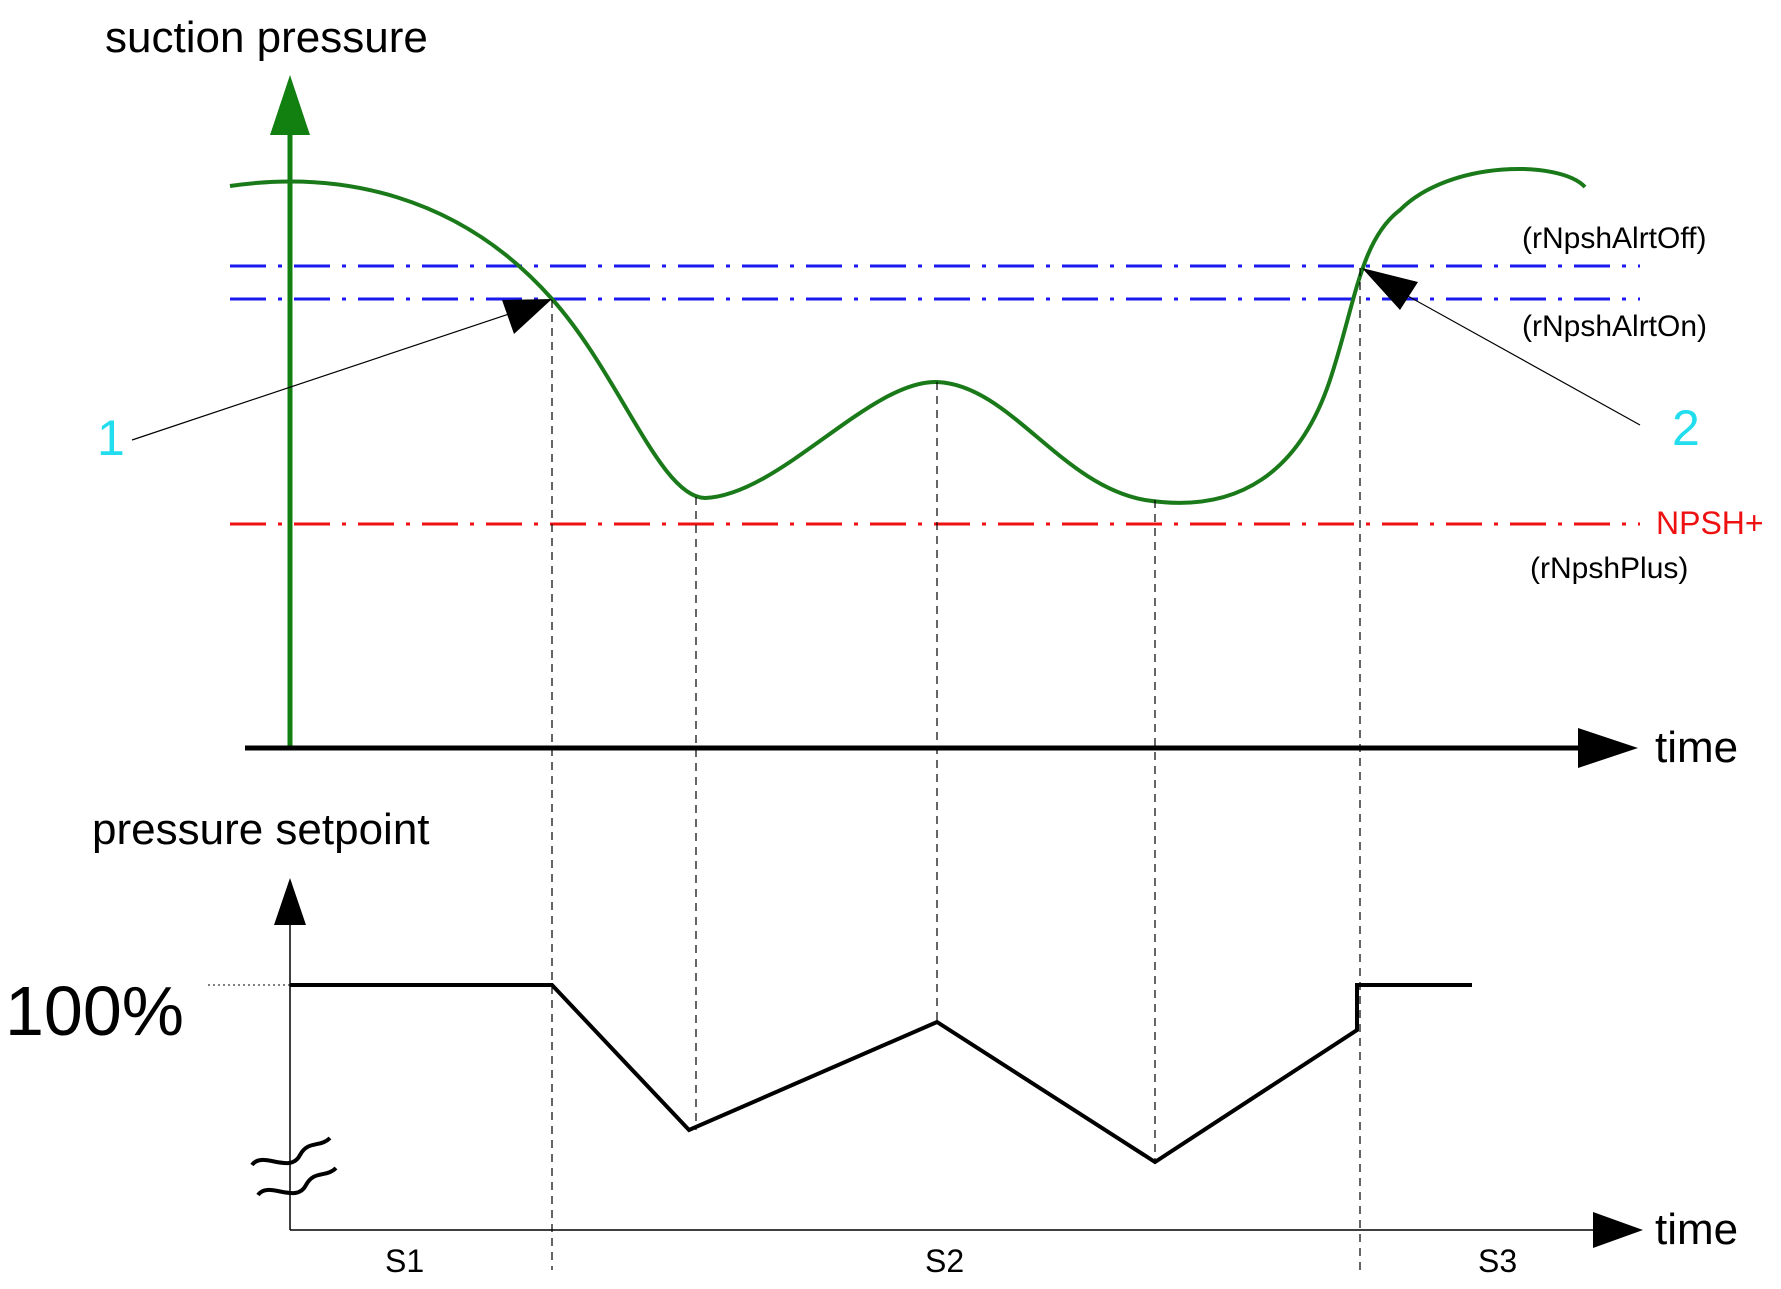 The height and width of the screenshot is (1289, 1781). I want to click on npsh-param-label: (rNpshPlus), so click(1609, 568).